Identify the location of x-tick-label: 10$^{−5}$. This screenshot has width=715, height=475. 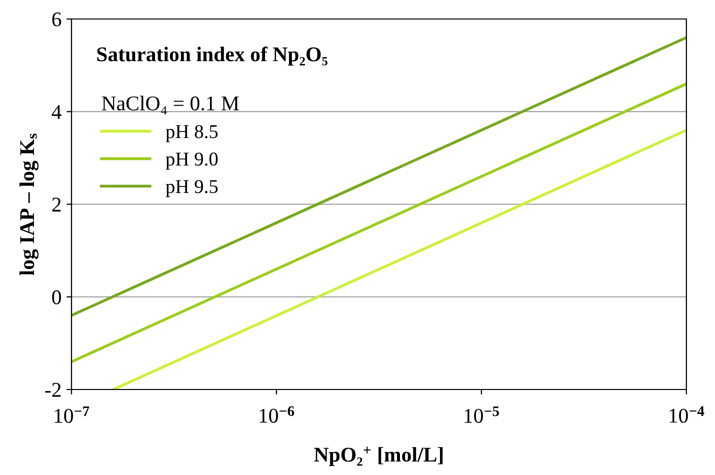
(481, 414).